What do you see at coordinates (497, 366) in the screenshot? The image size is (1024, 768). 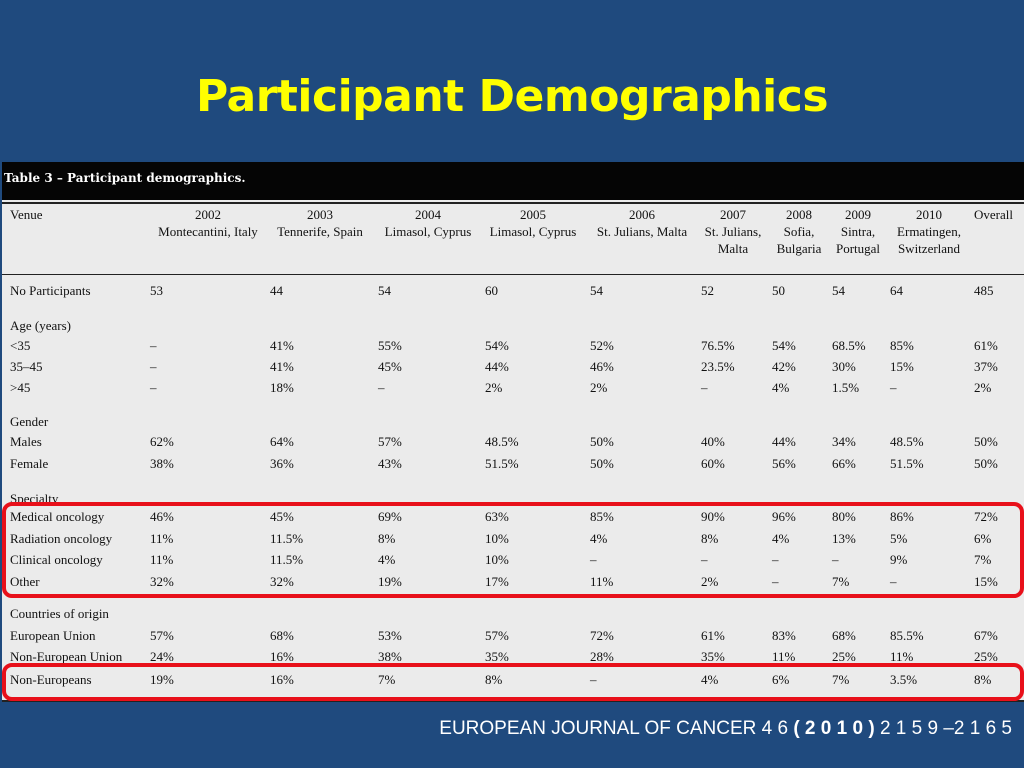 I see `table-cell: 44%` at bounding box center [497, 366].